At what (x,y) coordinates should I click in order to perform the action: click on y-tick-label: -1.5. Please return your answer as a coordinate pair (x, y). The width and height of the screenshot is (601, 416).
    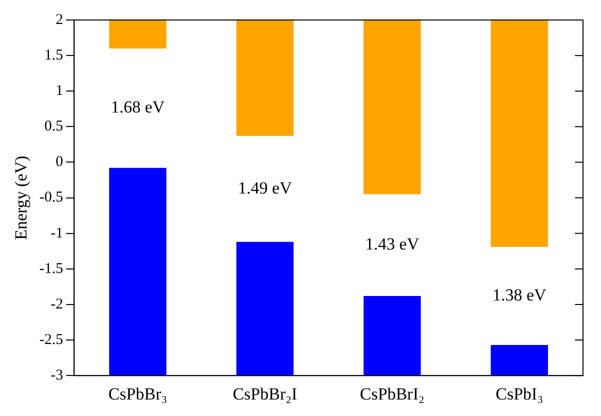
    Looking at the image, I should click on (51, 268).